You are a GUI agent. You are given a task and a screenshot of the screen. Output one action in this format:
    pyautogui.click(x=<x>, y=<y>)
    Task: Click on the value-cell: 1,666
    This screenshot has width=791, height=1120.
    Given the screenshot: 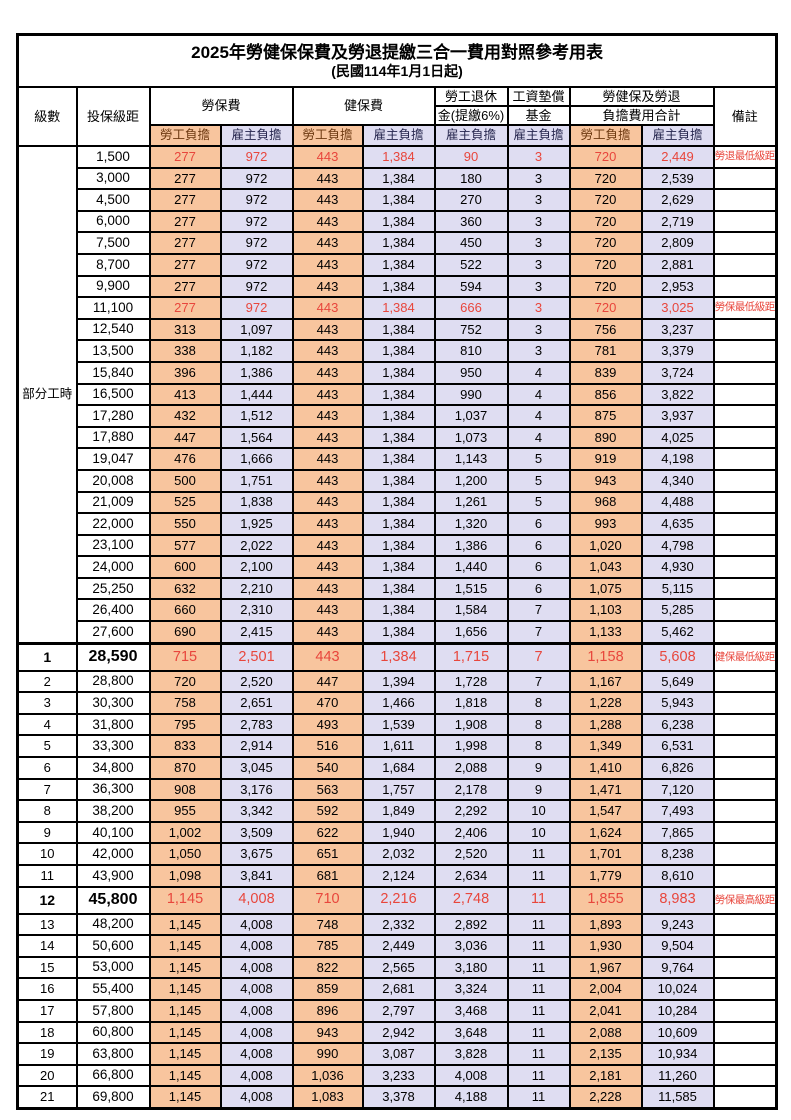 What is the action you would take?
    pyautogui.click(x=256, y=459)
    